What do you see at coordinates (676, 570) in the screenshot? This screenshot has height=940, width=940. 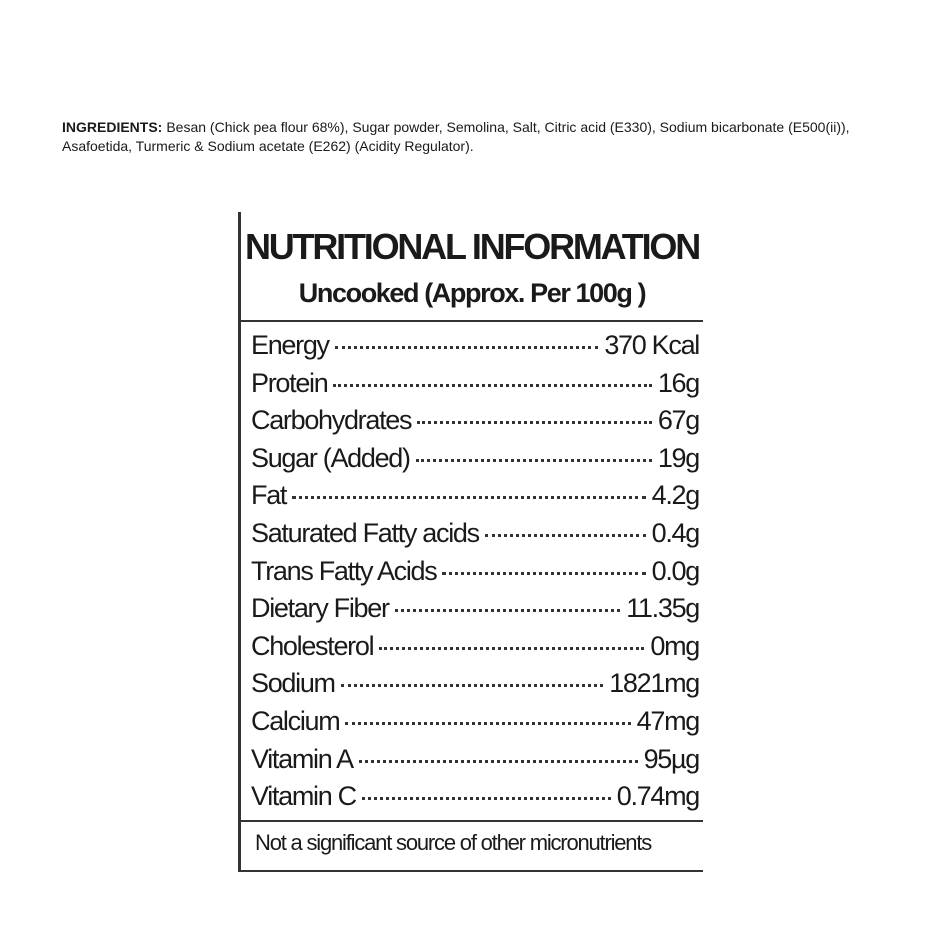 I see `nutrient-value: 0.0g` at bounding box center [676, 570].